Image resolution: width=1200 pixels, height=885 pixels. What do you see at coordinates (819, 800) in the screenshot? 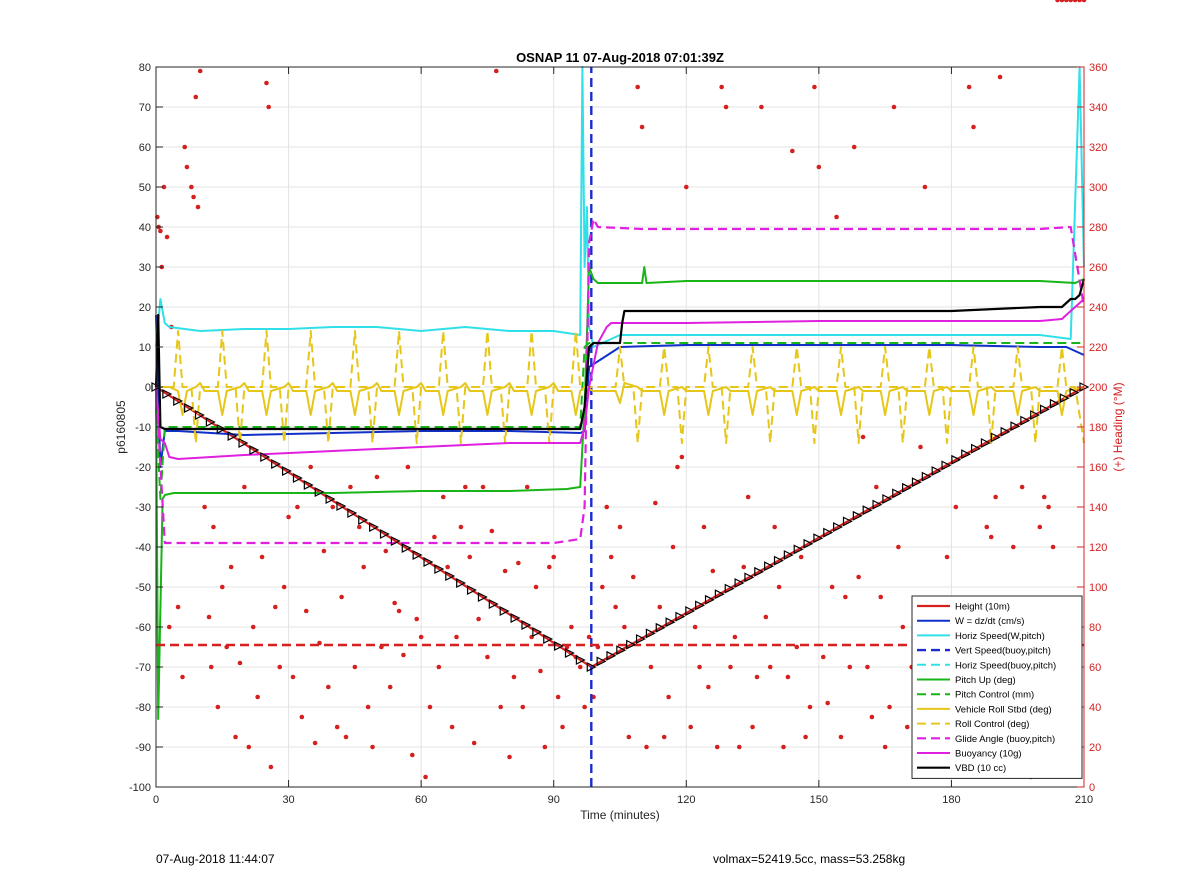
I see `x-tick-label: 150` at bounding box center [819, 800].